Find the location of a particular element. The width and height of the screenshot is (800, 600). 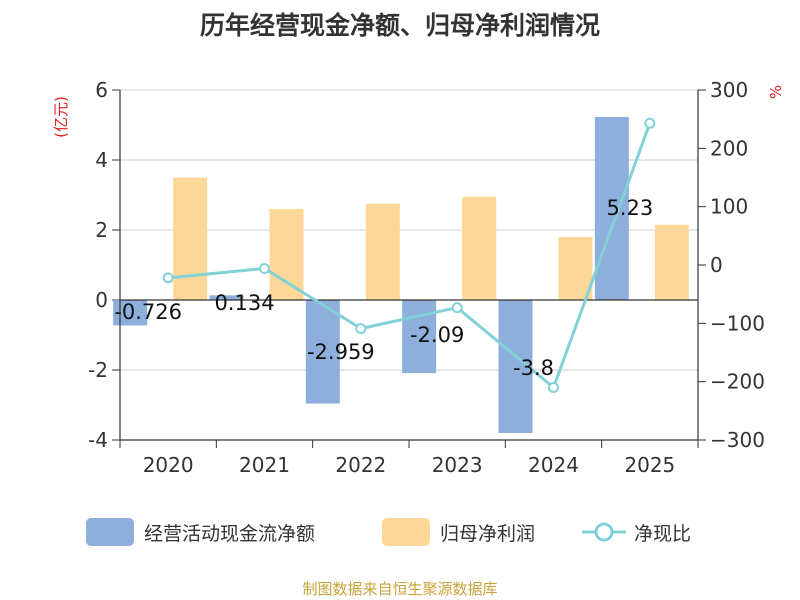

chart-title: 历年经营现金净额、归母净利润情况 is located at coordinates (399, 25).